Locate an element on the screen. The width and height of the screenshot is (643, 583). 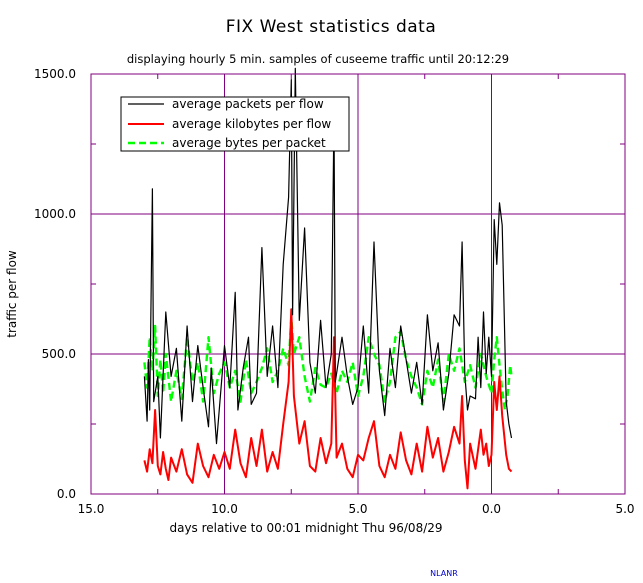
chart-title: FIX West statistics data is located at coordinates (331, 27).